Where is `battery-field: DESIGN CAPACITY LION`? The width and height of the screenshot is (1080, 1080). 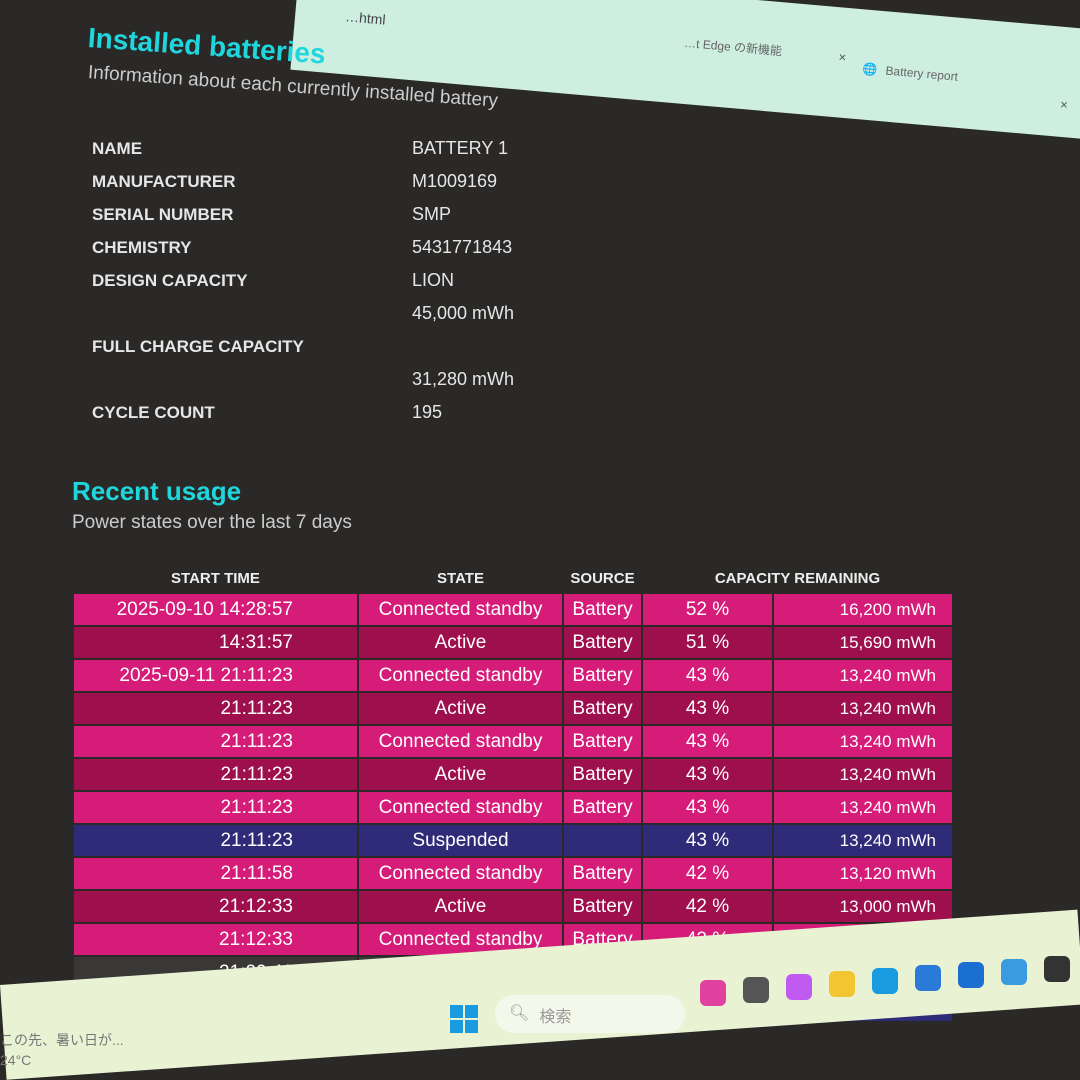
battery-field: DESIGN CAPACITY LION is located at coordinates (322, 280).